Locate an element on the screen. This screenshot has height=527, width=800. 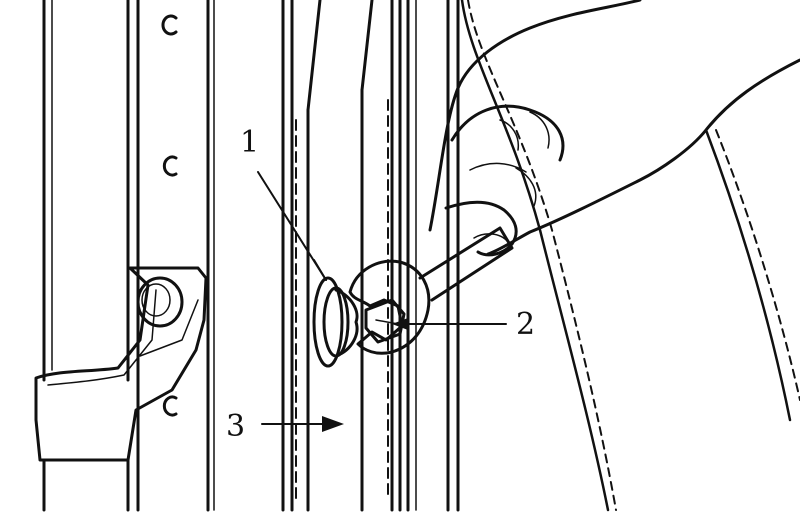
callout-label-3: 3 is located at coordinates (236, 426).